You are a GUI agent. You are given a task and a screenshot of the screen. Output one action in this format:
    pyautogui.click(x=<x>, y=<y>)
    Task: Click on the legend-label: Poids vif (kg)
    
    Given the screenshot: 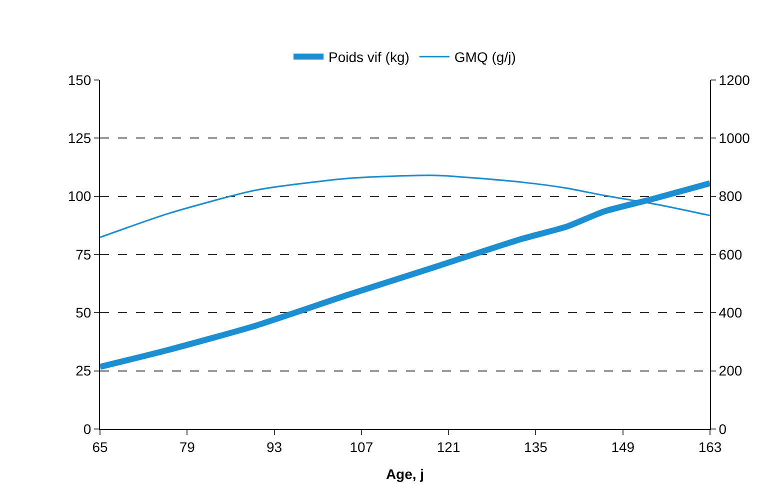 What is the action you would take?
    pyautogui.click(x=369, y=57)
    